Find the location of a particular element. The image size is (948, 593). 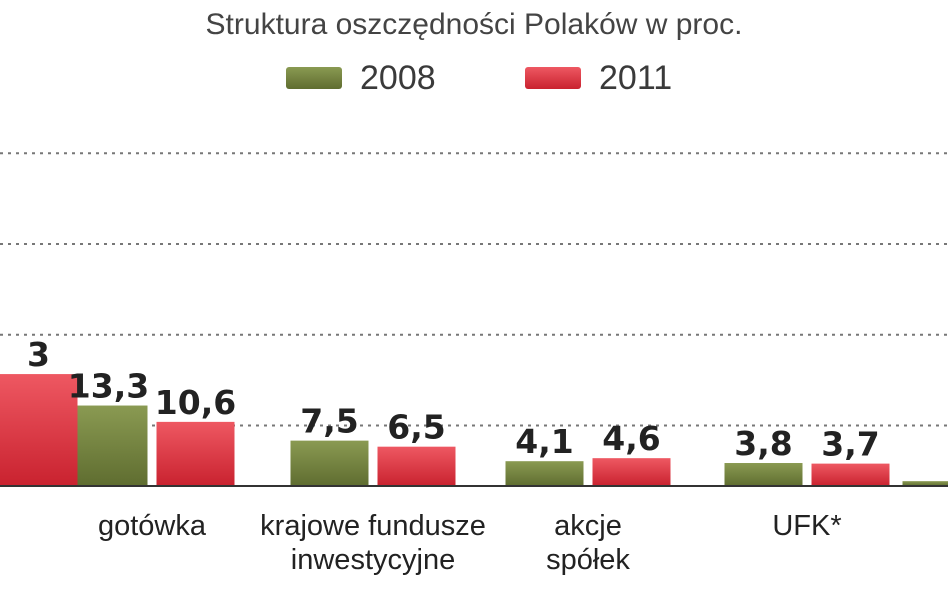

category-label-line: spółek is located at coordinates (588, 560).